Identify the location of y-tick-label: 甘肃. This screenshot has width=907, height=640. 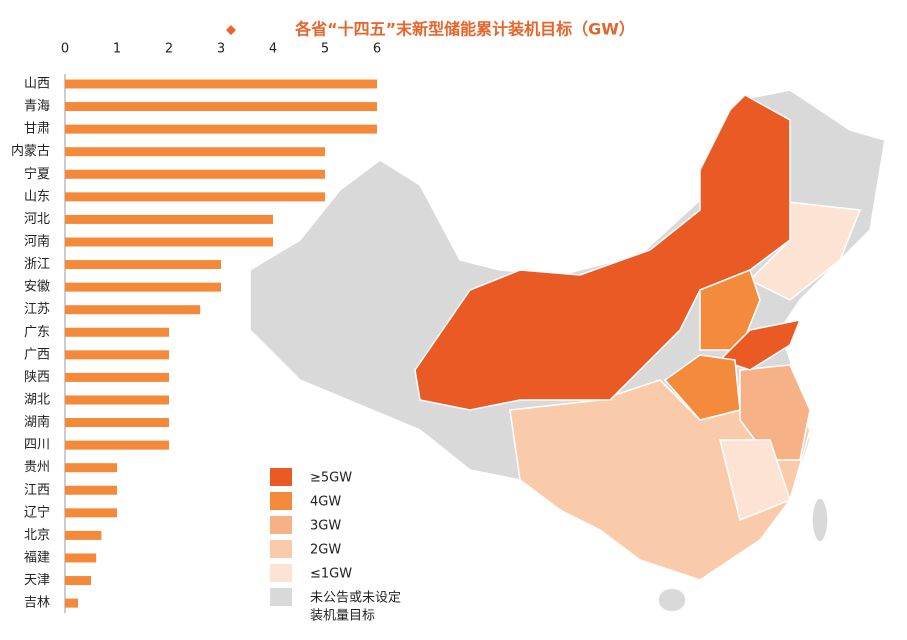
(37, 129).